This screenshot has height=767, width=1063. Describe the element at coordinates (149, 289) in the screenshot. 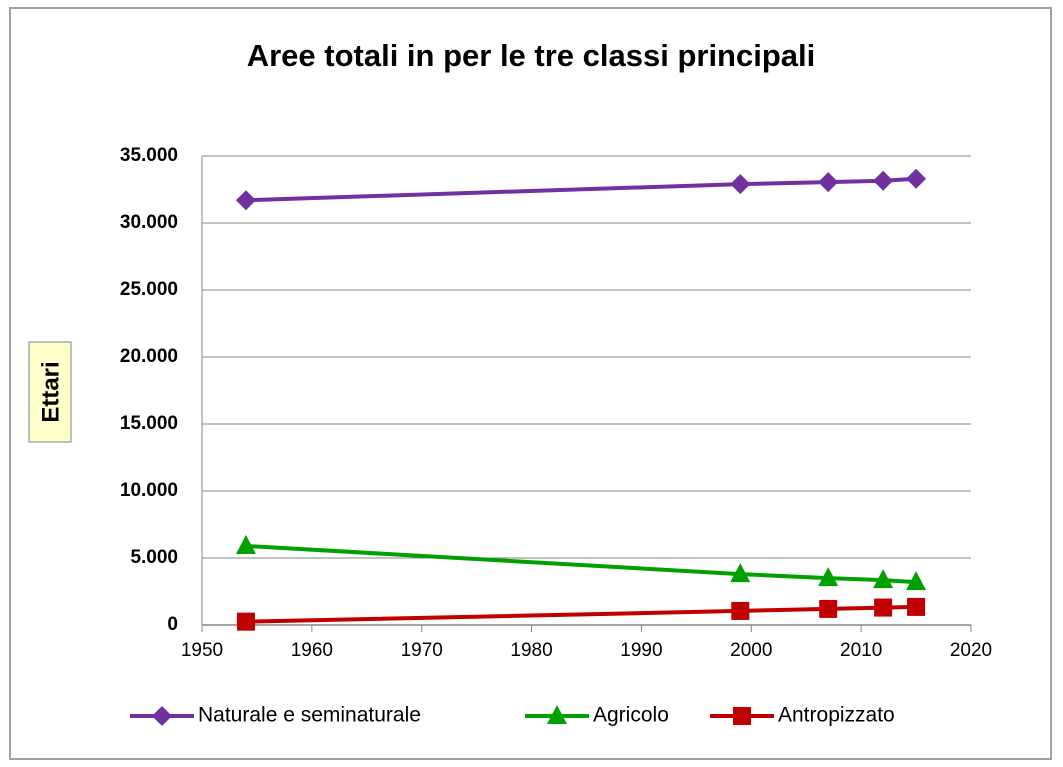

I see `y-tick-label: 25.000` at that location.